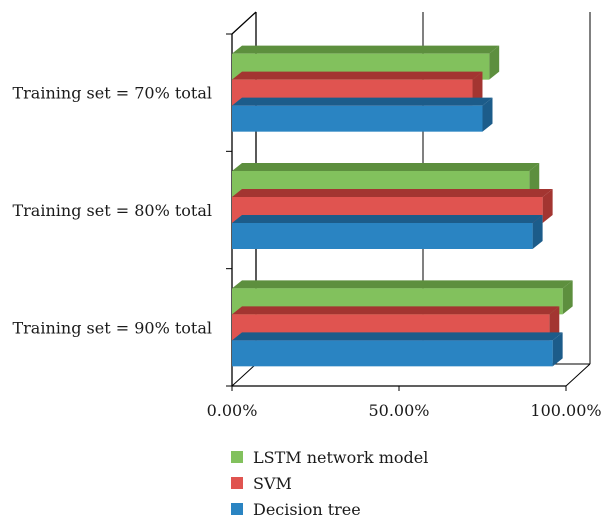  I want to click on x-tick-label: 50.00%, so click(398, 410).